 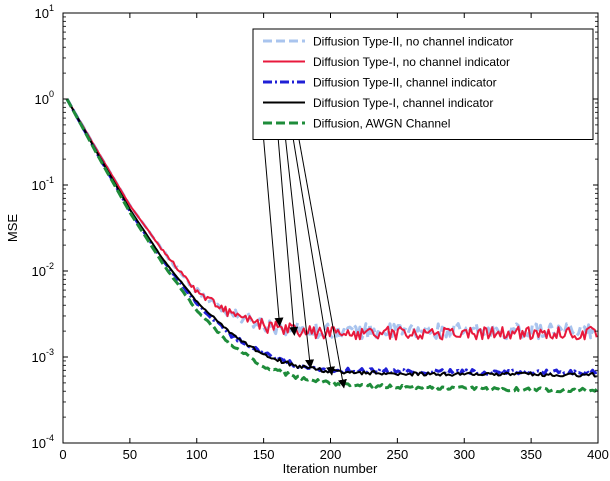 What do you see at coordinates (381, 124) in the screenshot?
I see `legend-label-5: Diffusion, AWGN Channel` at bounding box center [381, 124].